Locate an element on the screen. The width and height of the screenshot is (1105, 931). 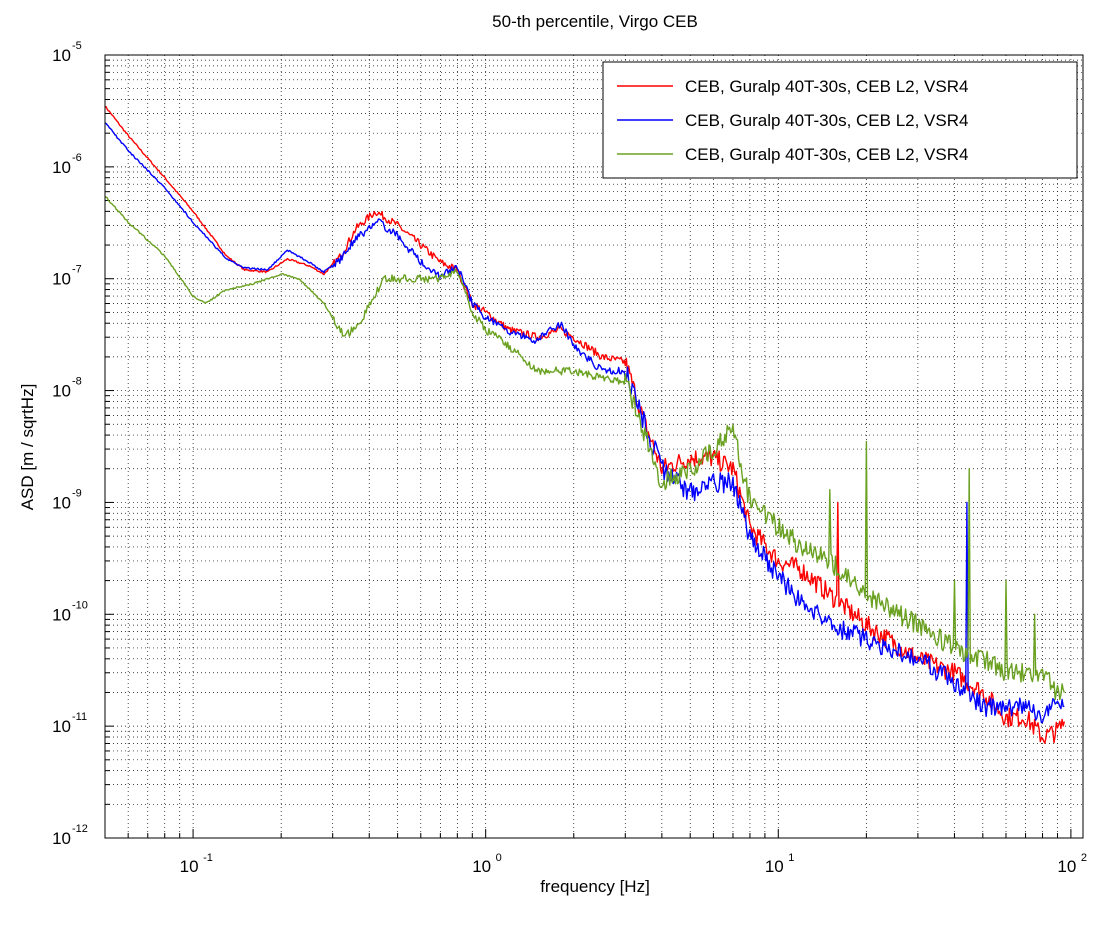
y-axis-label: ASD [m / sqrtHz] is located at coordinates (27, 447).